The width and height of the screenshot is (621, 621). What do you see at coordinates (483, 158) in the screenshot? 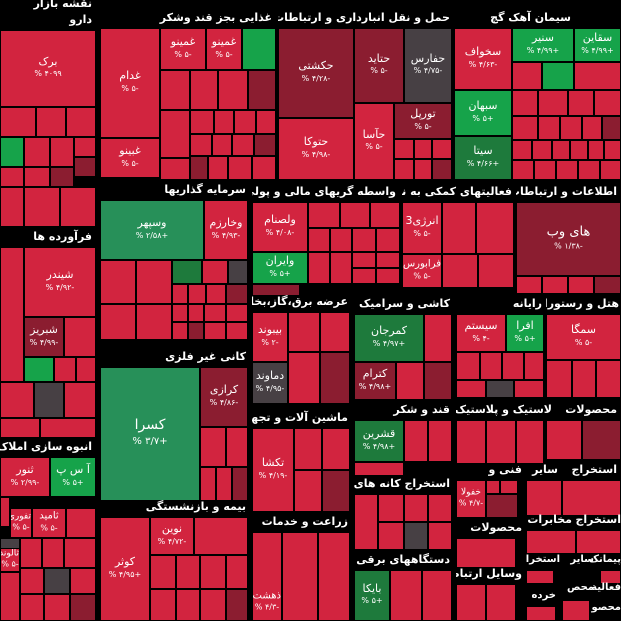
I see `stock-tile: سیتا +۴/۶۶ %` at bounding box center [483, 158].